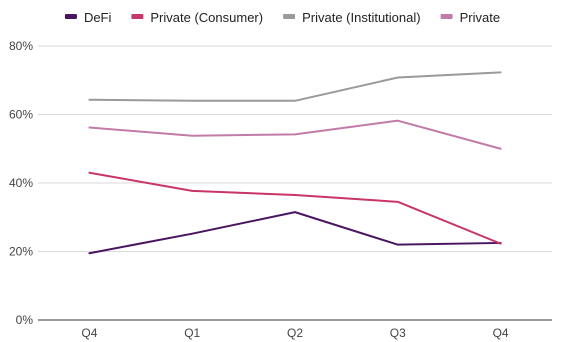 This screenshot has height=342, width=565. I want to click on y-axis: 0% 20% 40% 60% 80%, so click(21, 183).